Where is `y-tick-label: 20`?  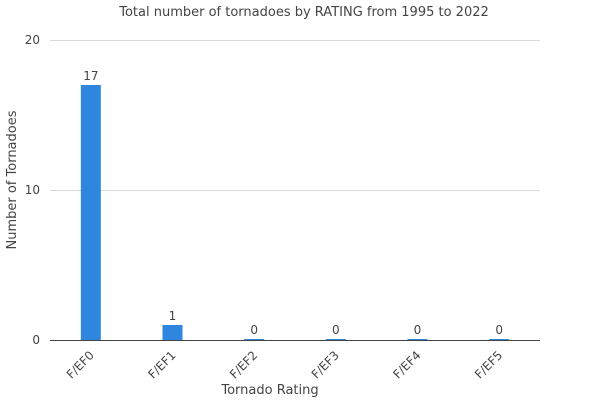 y-tick-label: 20 is located at coordinates (32, 40).